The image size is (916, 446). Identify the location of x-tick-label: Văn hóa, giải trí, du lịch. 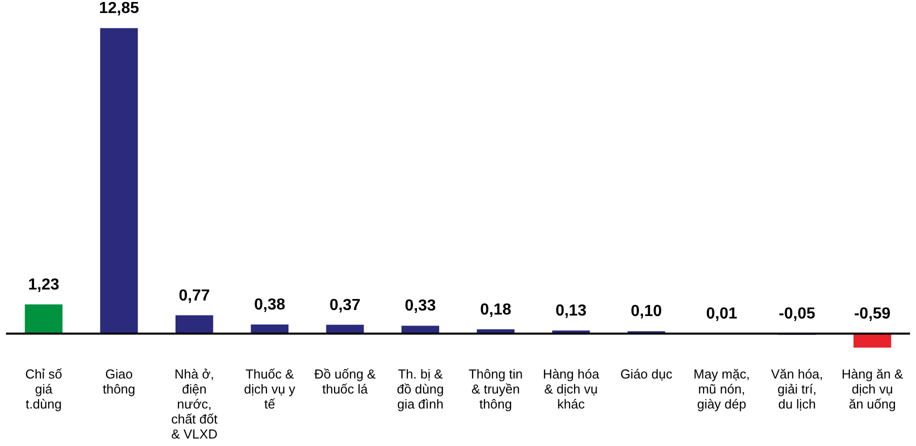
(797, 389).